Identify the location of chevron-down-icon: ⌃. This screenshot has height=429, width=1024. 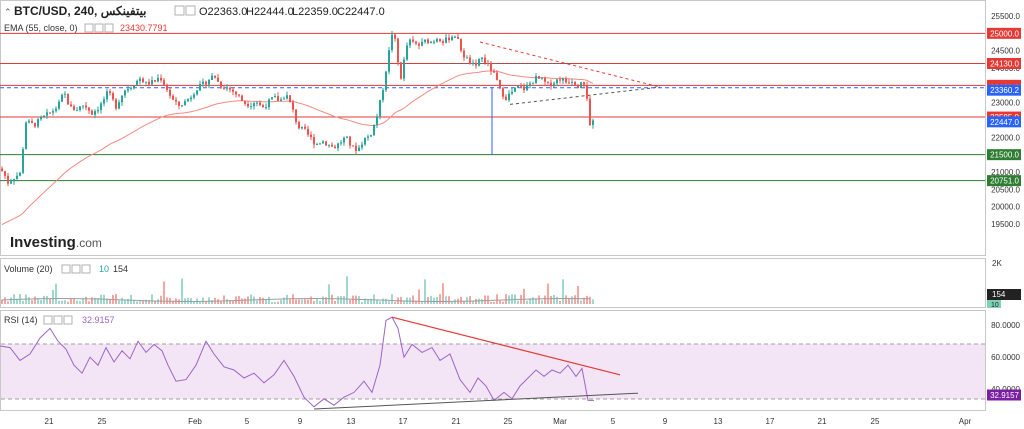
(8, 12).